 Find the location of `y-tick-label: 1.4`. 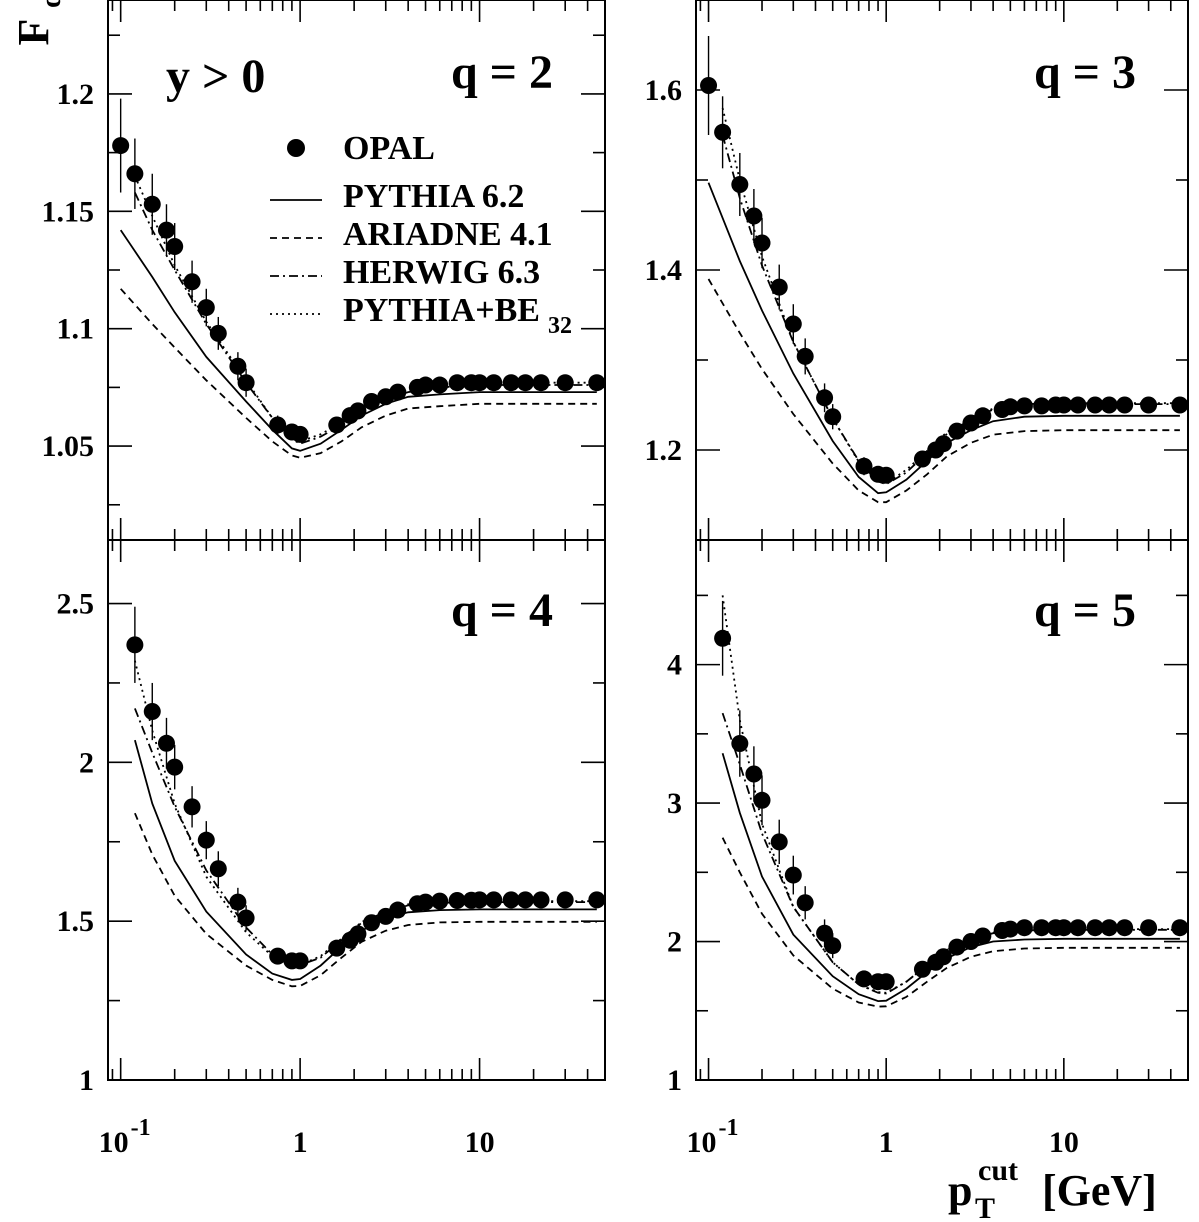

y-tick-label: 1.4 is located at coordinates (664, 270).